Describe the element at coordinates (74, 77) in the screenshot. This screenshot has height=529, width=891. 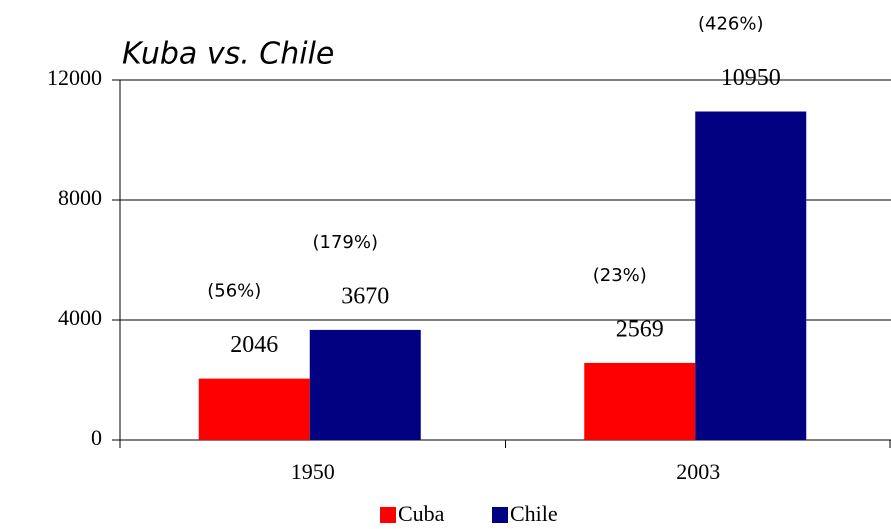
I see `y-tick-label: 12000` at that location.